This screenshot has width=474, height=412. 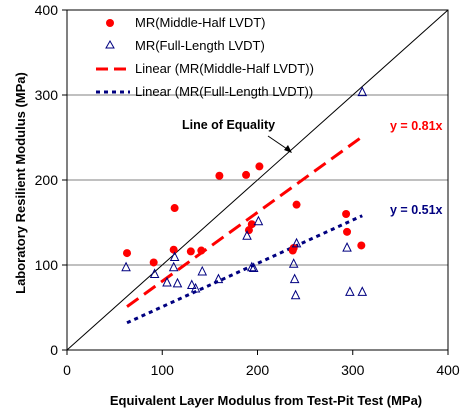 What do you see at coordinates (416, 210) in the screenshot?
I see `annotation-slope-full-length: y = 0.51x` at bounding box center [416, 210].